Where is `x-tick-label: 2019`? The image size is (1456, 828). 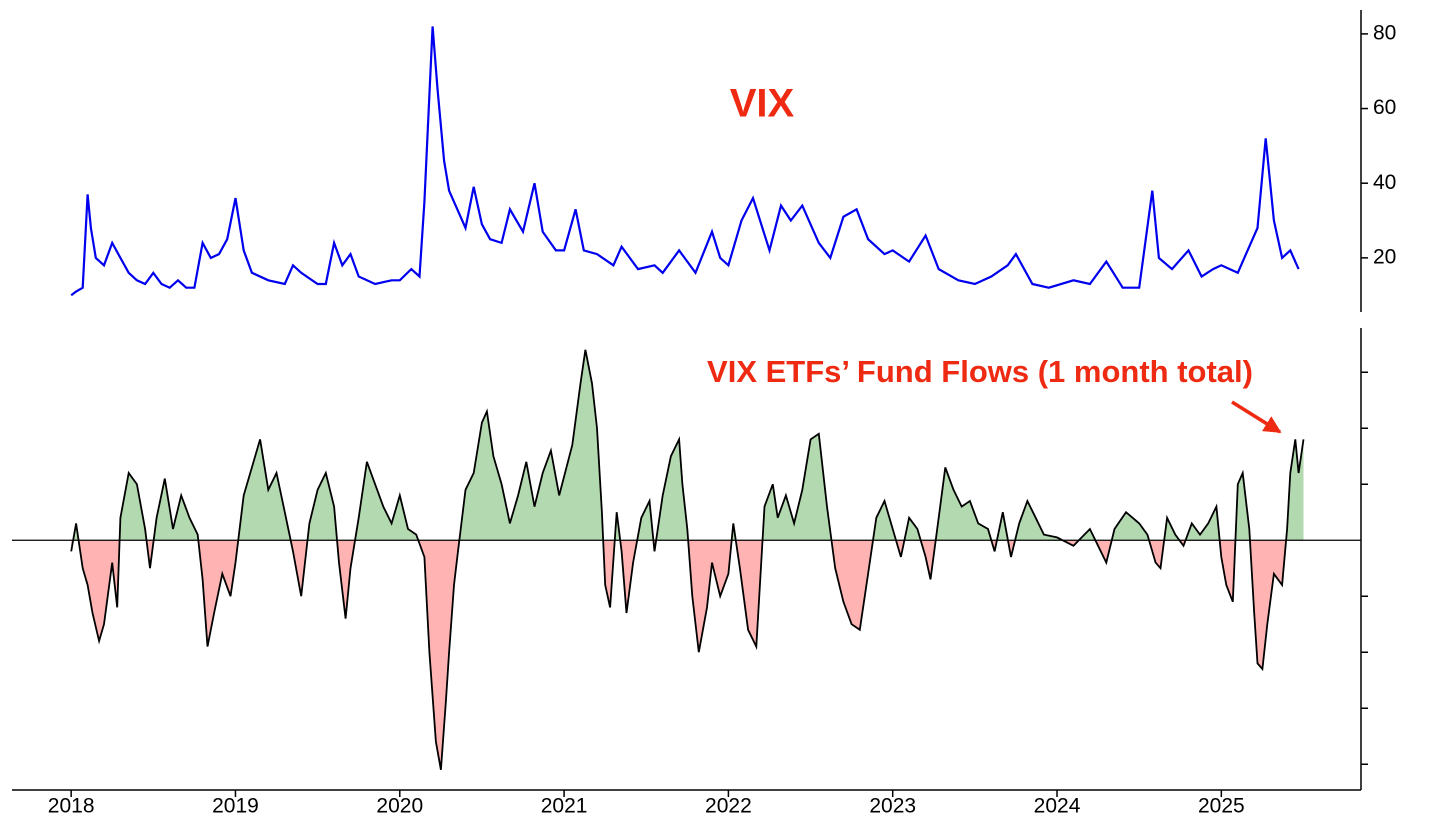 x-tick-label: 2019 is located at coordinates (235, 806).